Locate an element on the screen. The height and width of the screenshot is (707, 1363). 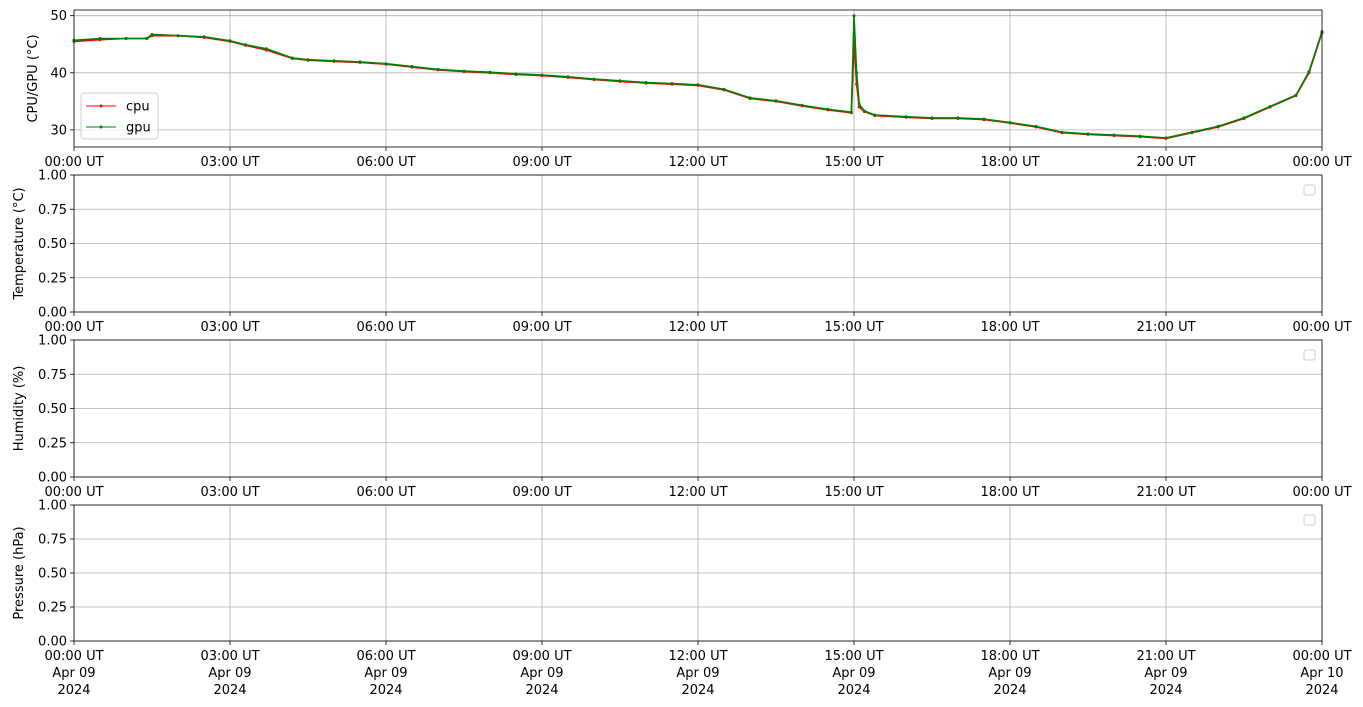
x-tick-date-label: Apr 10 is located at coordinates (1321, 673).